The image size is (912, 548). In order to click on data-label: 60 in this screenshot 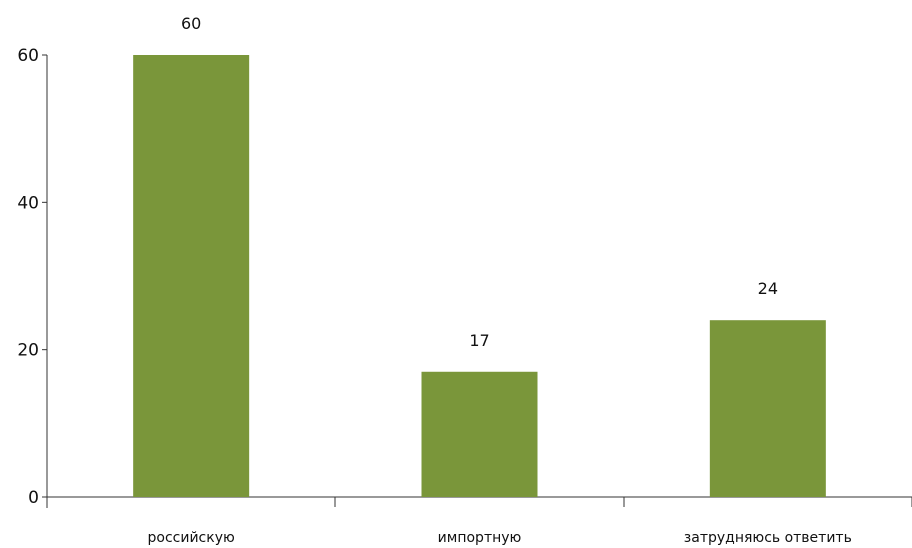, I will do `click(191, 23)`.